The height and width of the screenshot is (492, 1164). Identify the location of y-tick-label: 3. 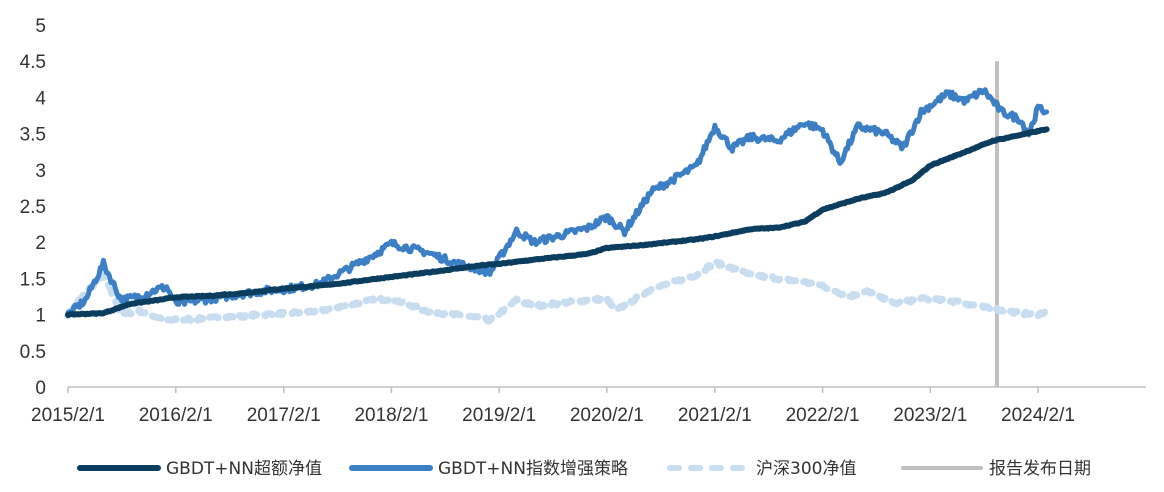
(40, 171).